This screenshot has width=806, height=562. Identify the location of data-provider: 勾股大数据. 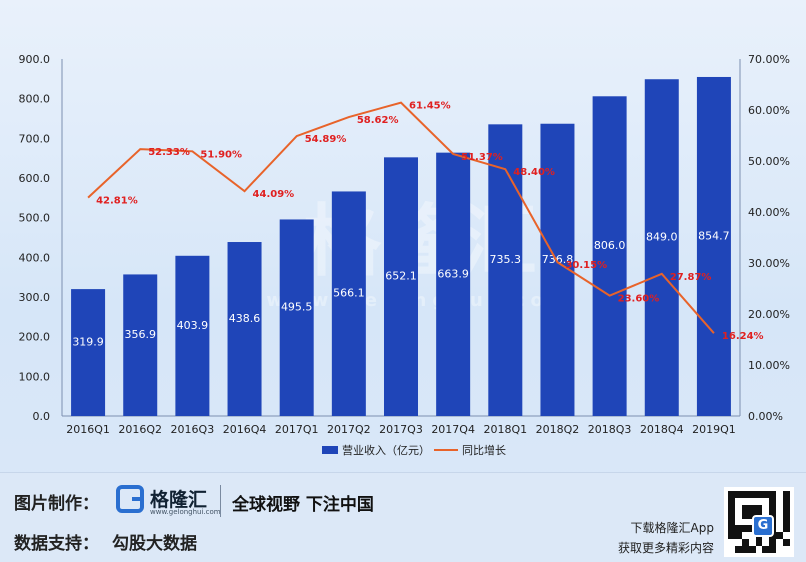
(154, 544).